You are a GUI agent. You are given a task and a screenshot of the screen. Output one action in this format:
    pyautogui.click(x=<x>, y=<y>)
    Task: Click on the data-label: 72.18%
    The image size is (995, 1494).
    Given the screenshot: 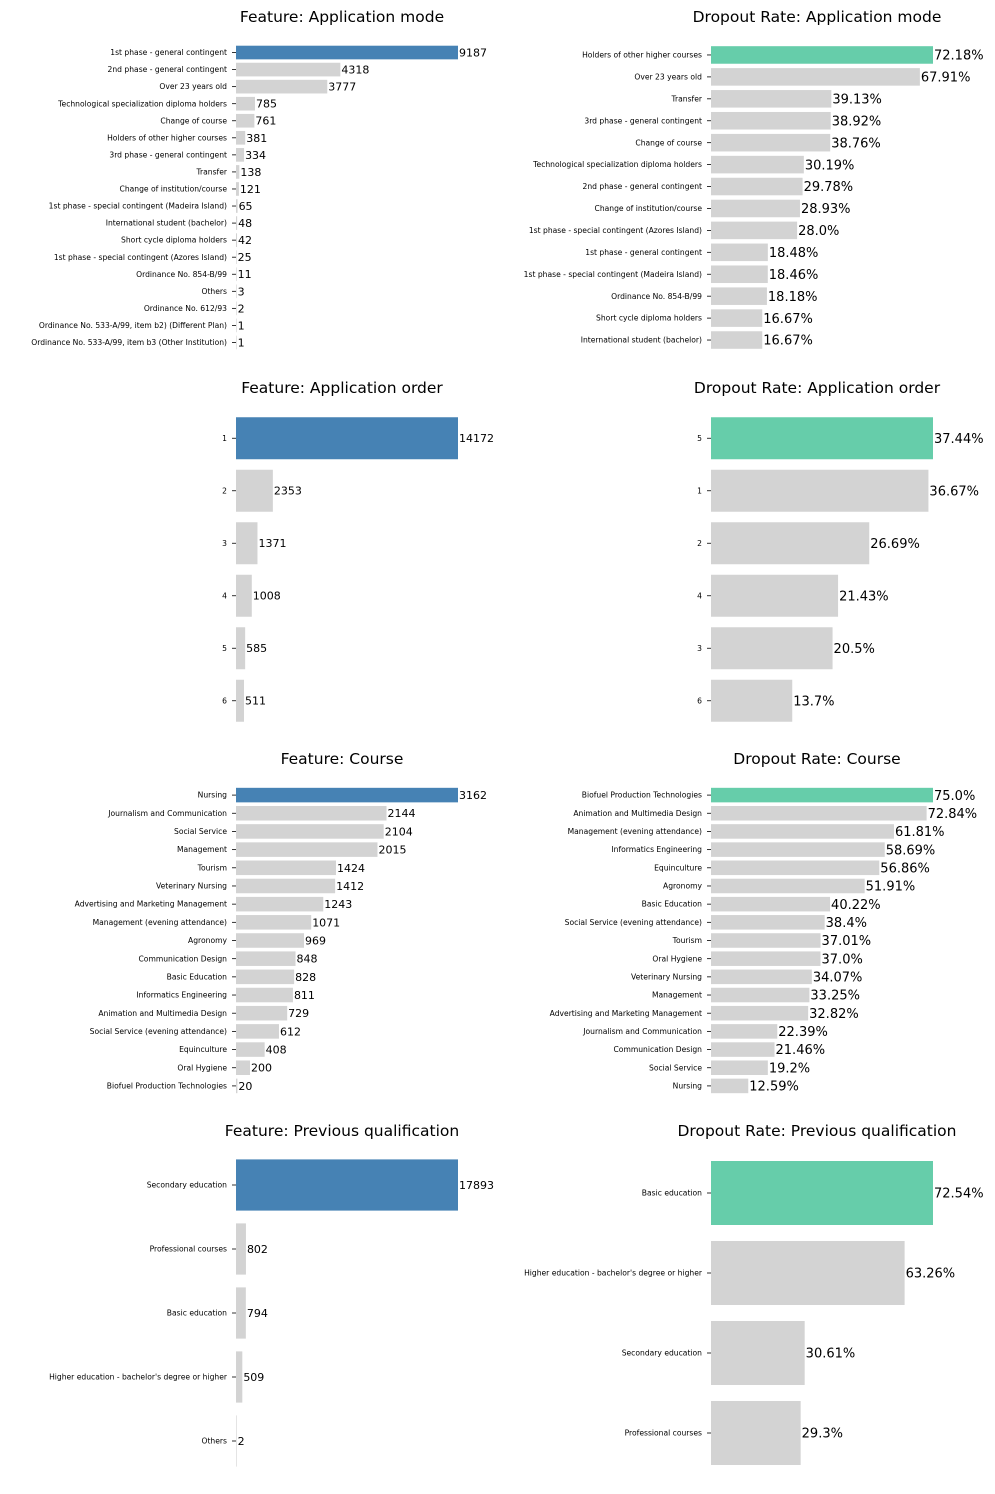 What is the action you would take?
    pyautogui.click(x=959, y=56)
    